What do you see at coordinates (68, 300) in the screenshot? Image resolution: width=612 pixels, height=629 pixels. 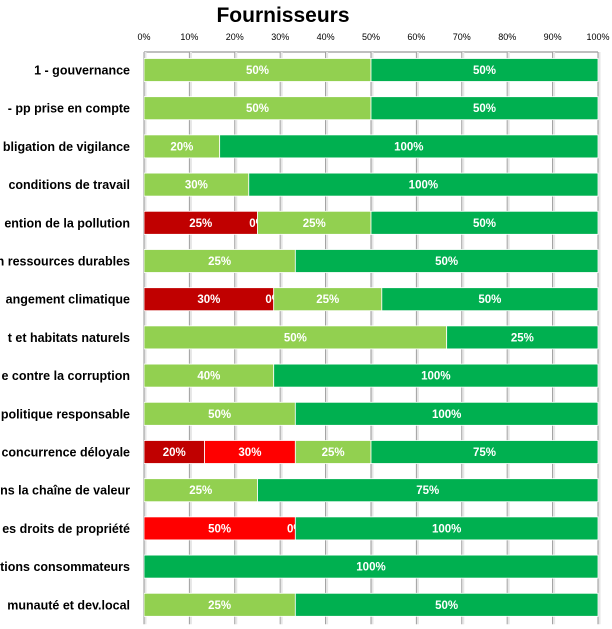 I see `category-label: angement climatique` at bounding box center [68, 300].